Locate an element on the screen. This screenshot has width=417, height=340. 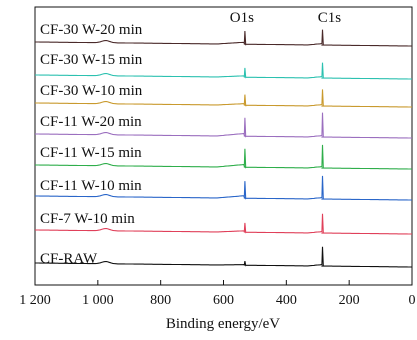
peak-label-o1s: O1s is located at coordinates (242, 18).